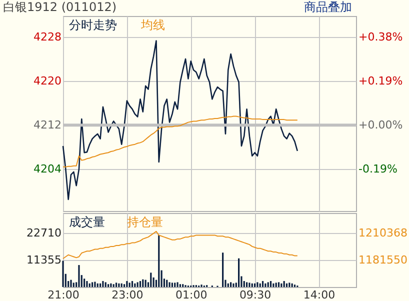  What do you see at coordinates (380, 81) in the screenshot?
I see `y2-tick-label: +0.19%` at bounding box center [380, 81].